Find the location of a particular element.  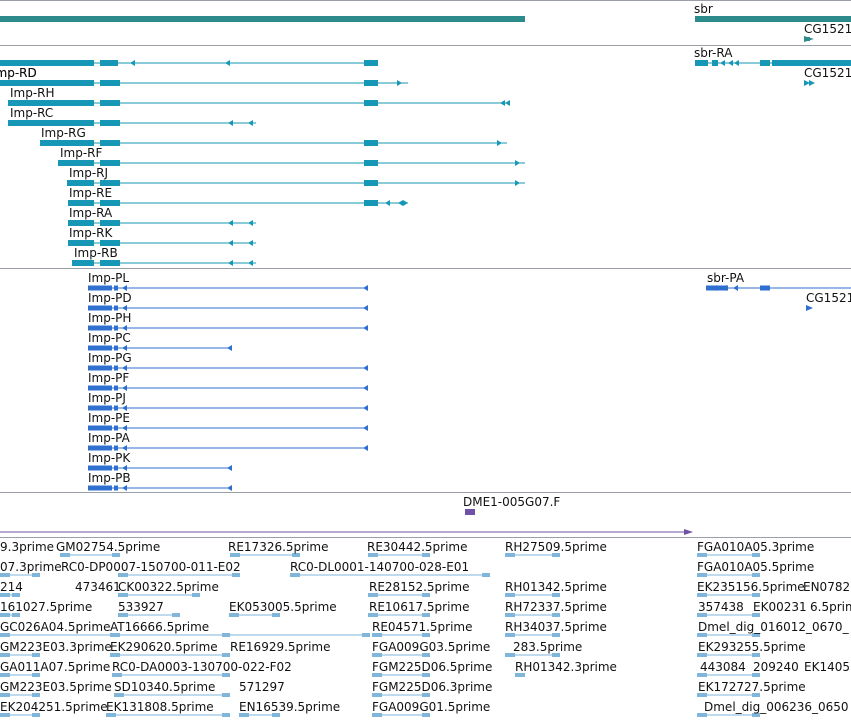

protein-label: Imp-PF is located at coordinates (108, 378).